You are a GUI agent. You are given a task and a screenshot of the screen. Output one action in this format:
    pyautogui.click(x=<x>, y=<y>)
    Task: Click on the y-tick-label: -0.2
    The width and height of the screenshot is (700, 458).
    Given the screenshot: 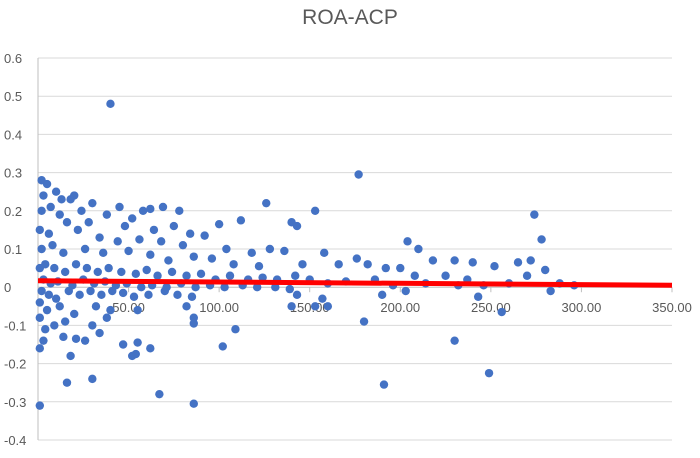 What is the action you would take?
    pyautogui.click(x=15, y=364)
    